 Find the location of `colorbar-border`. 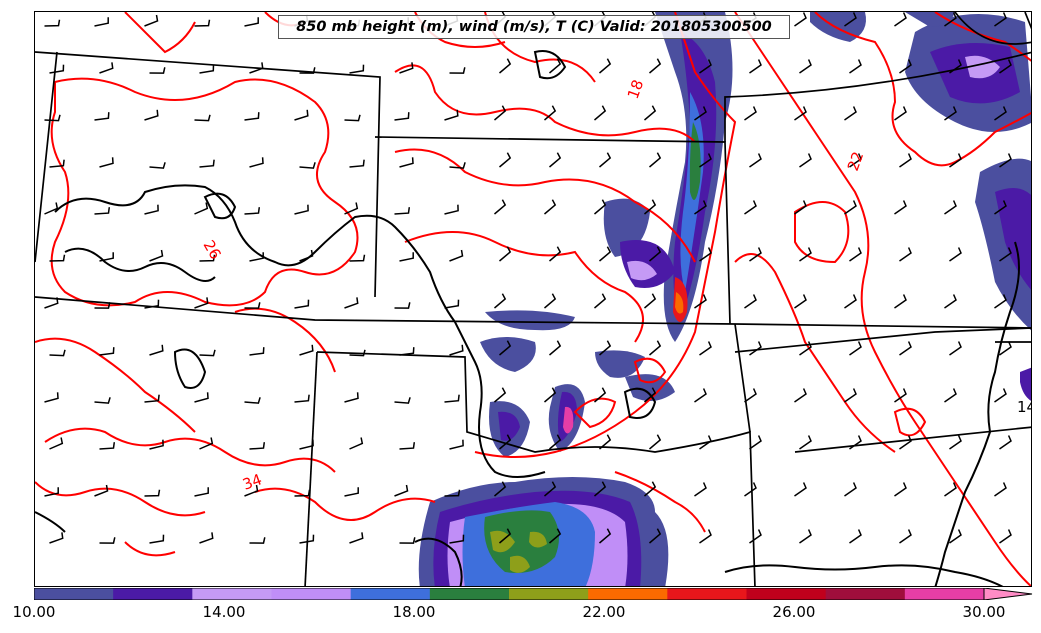

colorbar-border is located at coordinates (509, 594).